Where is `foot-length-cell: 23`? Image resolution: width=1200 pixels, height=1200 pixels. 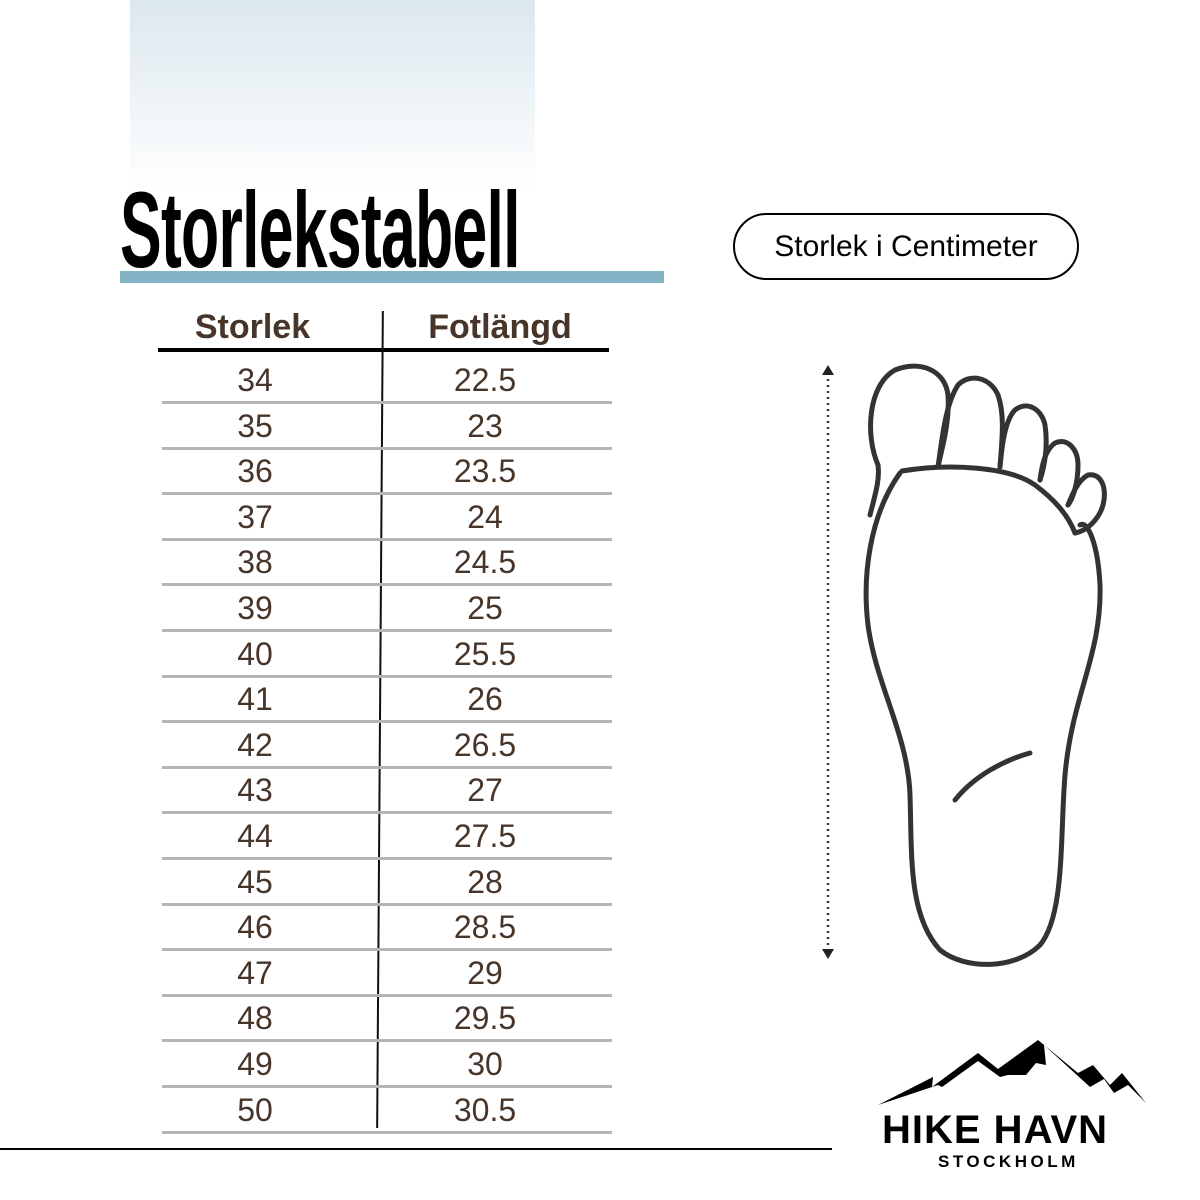
foot-length-cell: 23 is located at coordinates (485, 425).